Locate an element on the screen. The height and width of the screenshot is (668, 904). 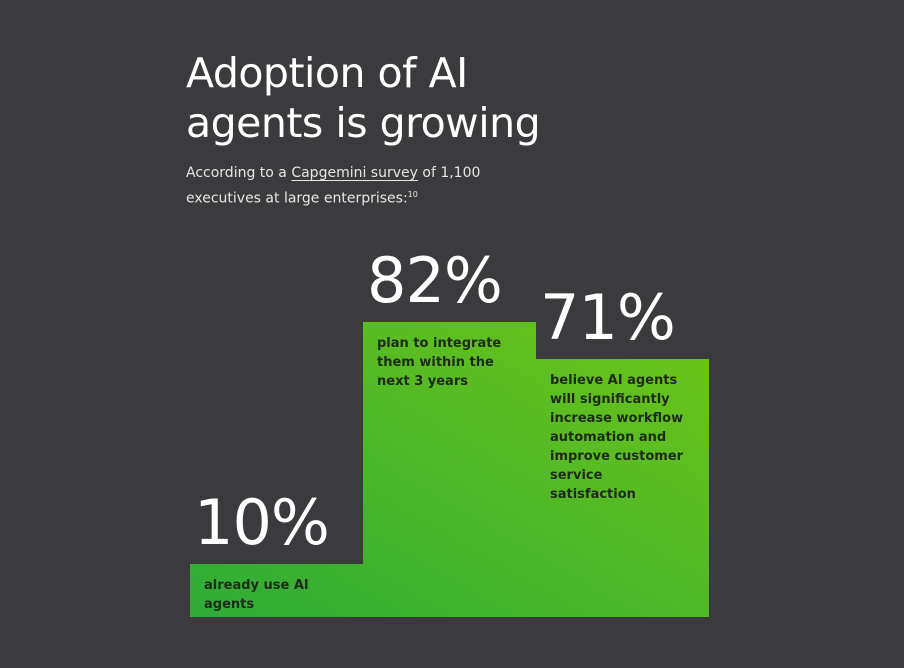
chart-title: Adoption of AI agents is growing is located at coordinates (363, 98).